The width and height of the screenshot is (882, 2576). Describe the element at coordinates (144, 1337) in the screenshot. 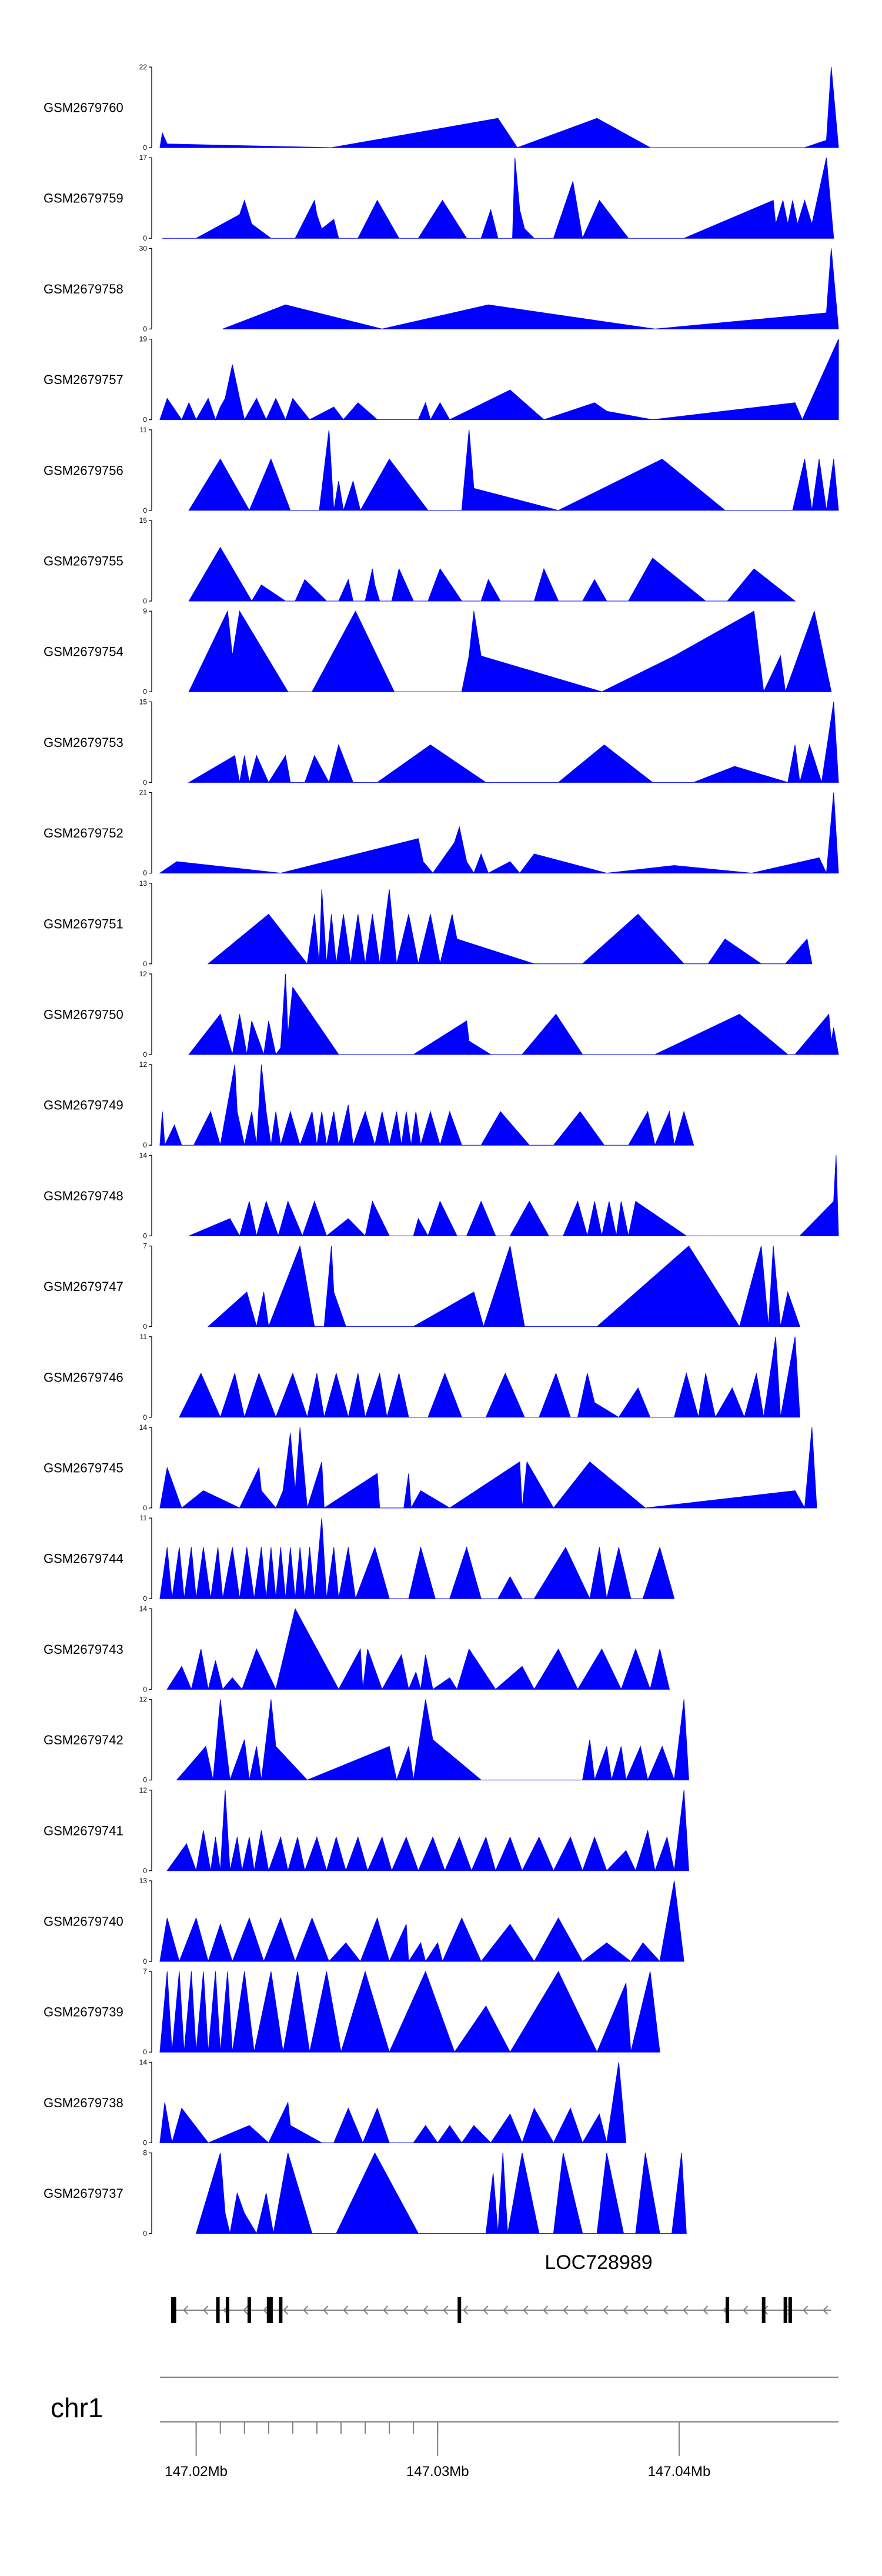

I see `y-tick-label-max: 11` at that location.